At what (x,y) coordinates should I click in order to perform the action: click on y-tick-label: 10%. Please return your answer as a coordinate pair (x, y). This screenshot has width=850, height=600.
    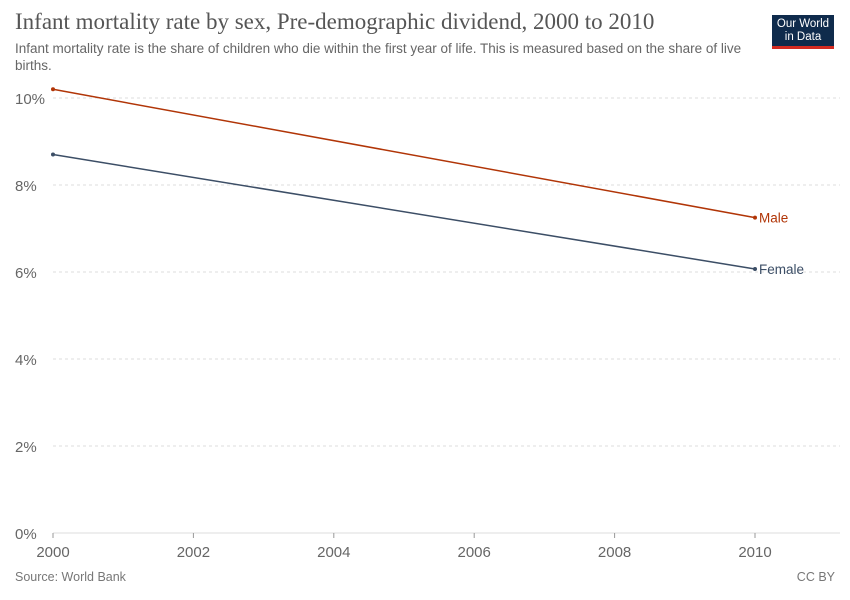
    Looking at the image, I should click on (30, 99).